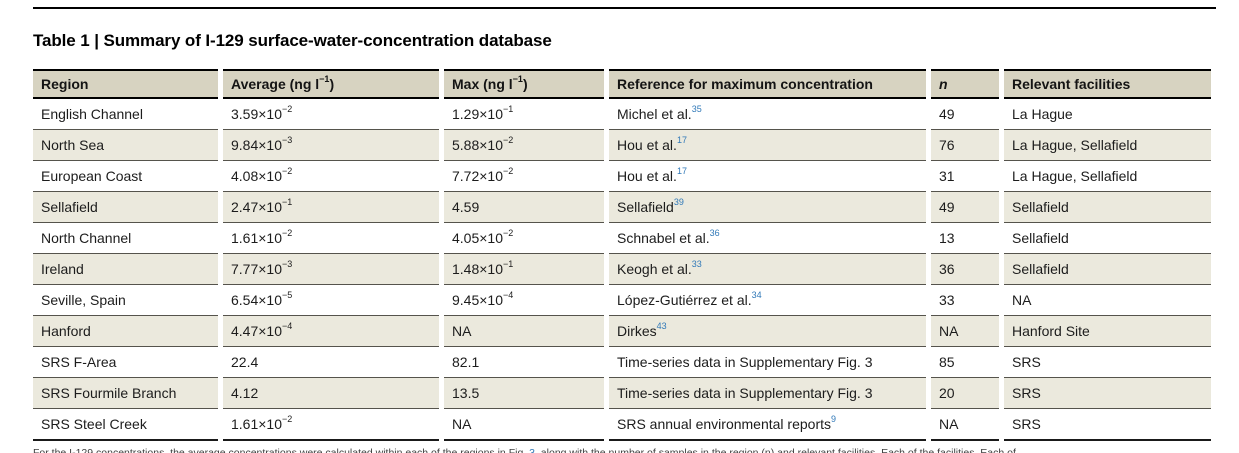 Image resolution: width=1239 pixels, height=453 pixels. Describe the element at coordinates (508, 295) in the screenshot. I see `superscript: −4` at that location.